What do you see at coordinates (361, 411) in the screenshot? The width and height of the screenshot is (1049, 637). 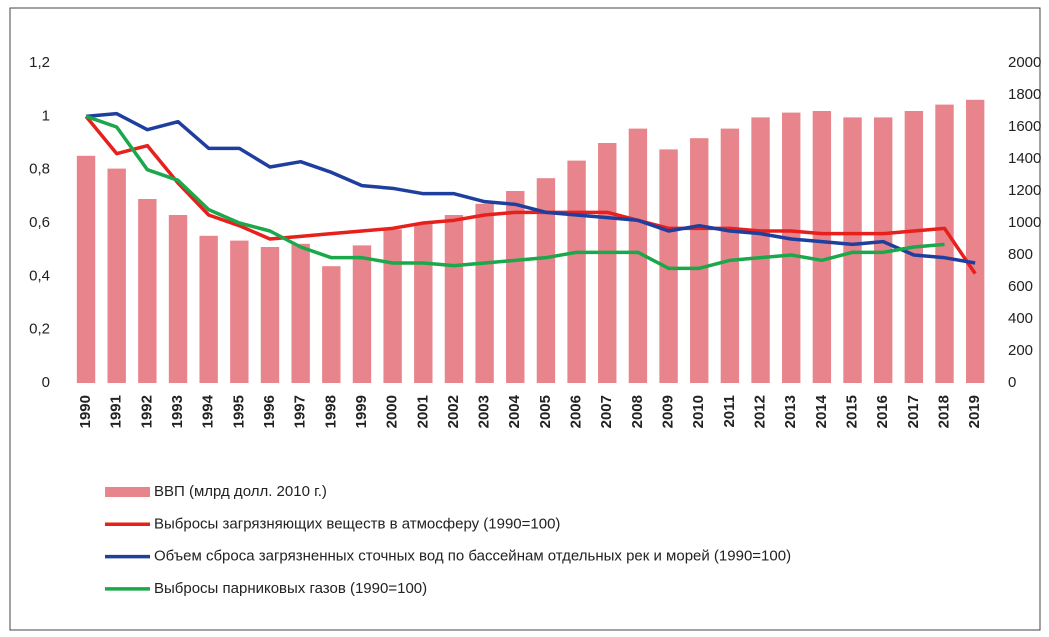 I see `x-tick-label: 1999` at bounding box center [361, 411].